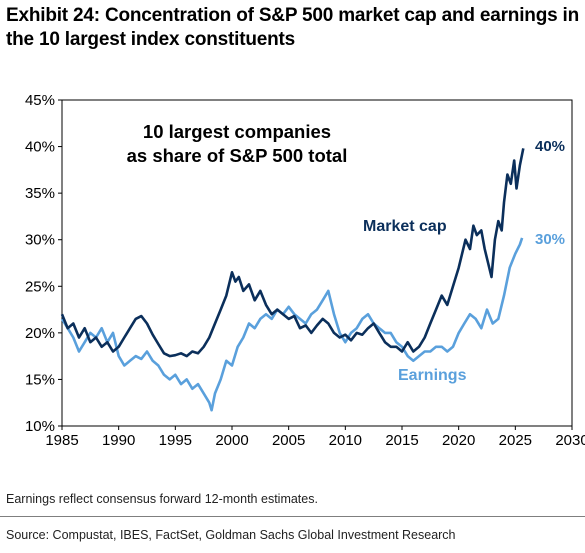  What do you see at coordinates (40, 100) in the screenshot?
I see `y-tick-label: 45%` at bounding box center [40, 100].